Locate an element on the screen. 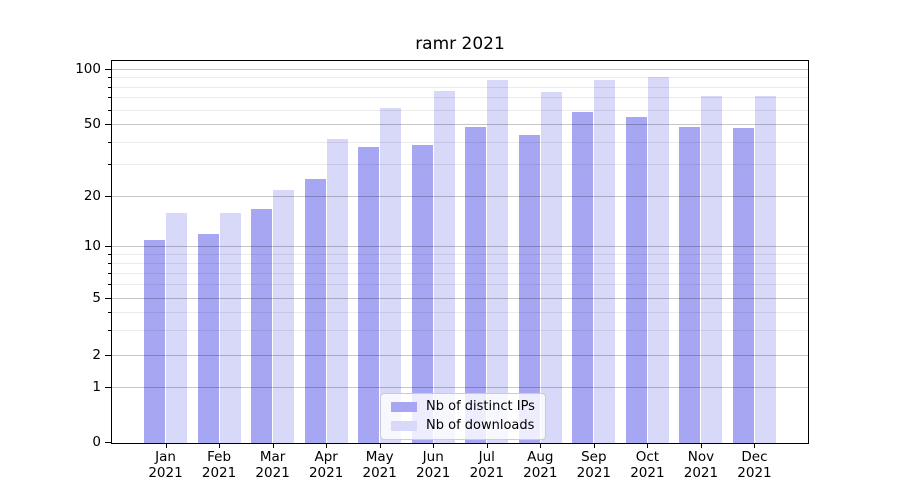  legend-swatch-distinct-ips-icon is located at coordinates (404, 407).